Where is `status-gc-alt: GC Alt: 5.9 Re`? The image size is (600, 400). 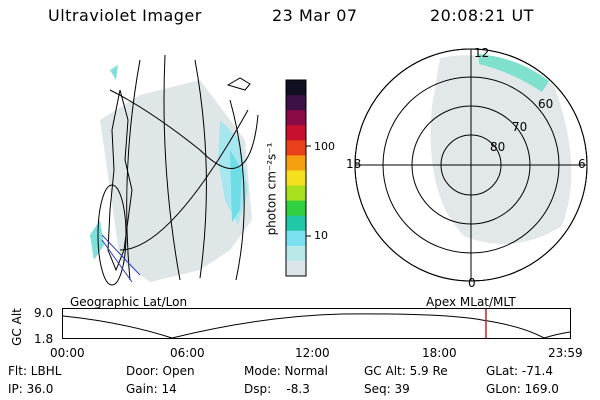
status-gc-alt: GC Alt: 5.9 Re is located at coordinates (406, 371).